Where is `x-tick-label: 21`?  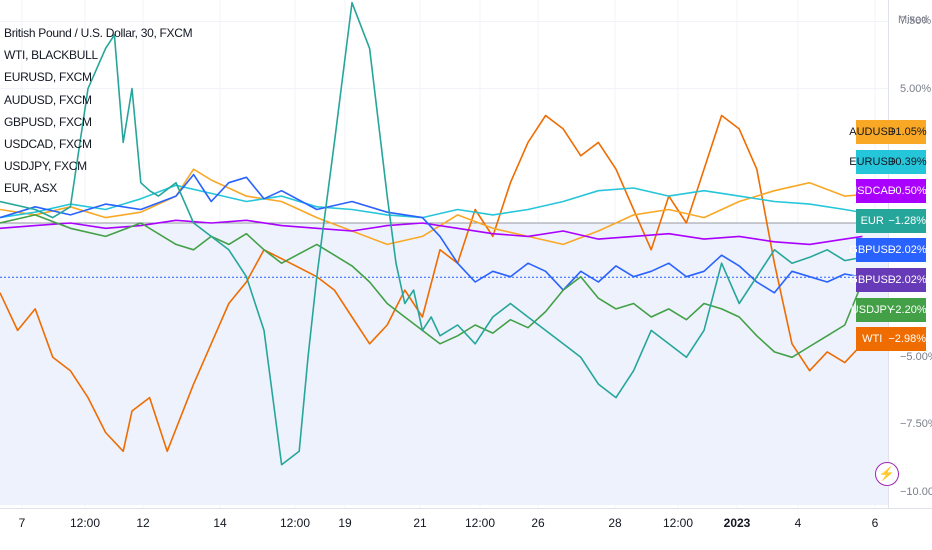
x-tick-label: 21 is located at coordinates (420, 523).